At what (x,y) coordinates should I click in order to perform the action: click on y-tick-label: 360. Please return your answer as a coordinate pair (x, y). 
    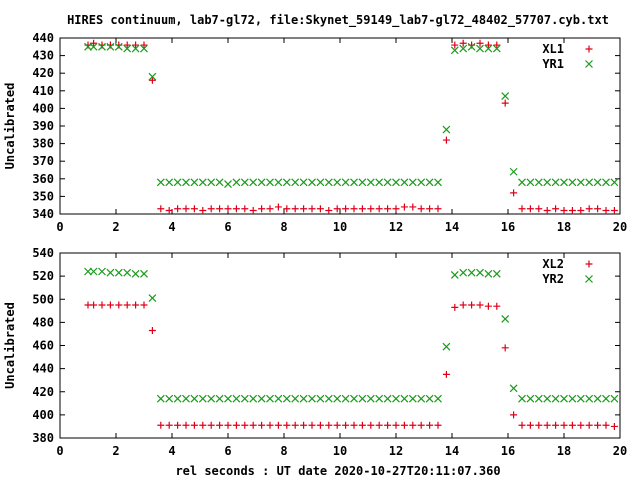
    Looking at the image, I should click on (43, 179).